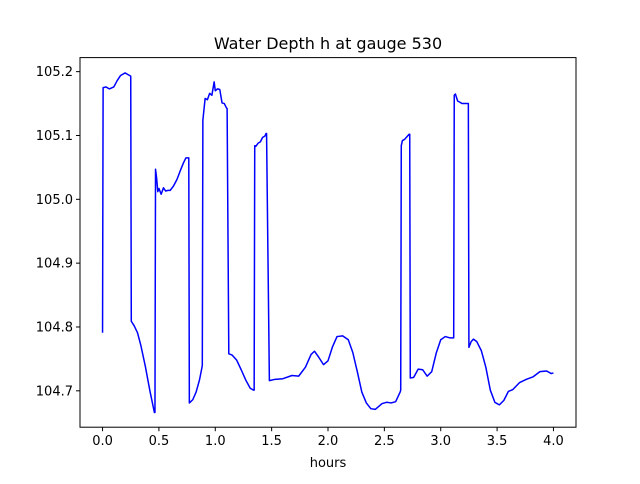  I want to click on x-tick-label: 1.5, so click(271, 441).